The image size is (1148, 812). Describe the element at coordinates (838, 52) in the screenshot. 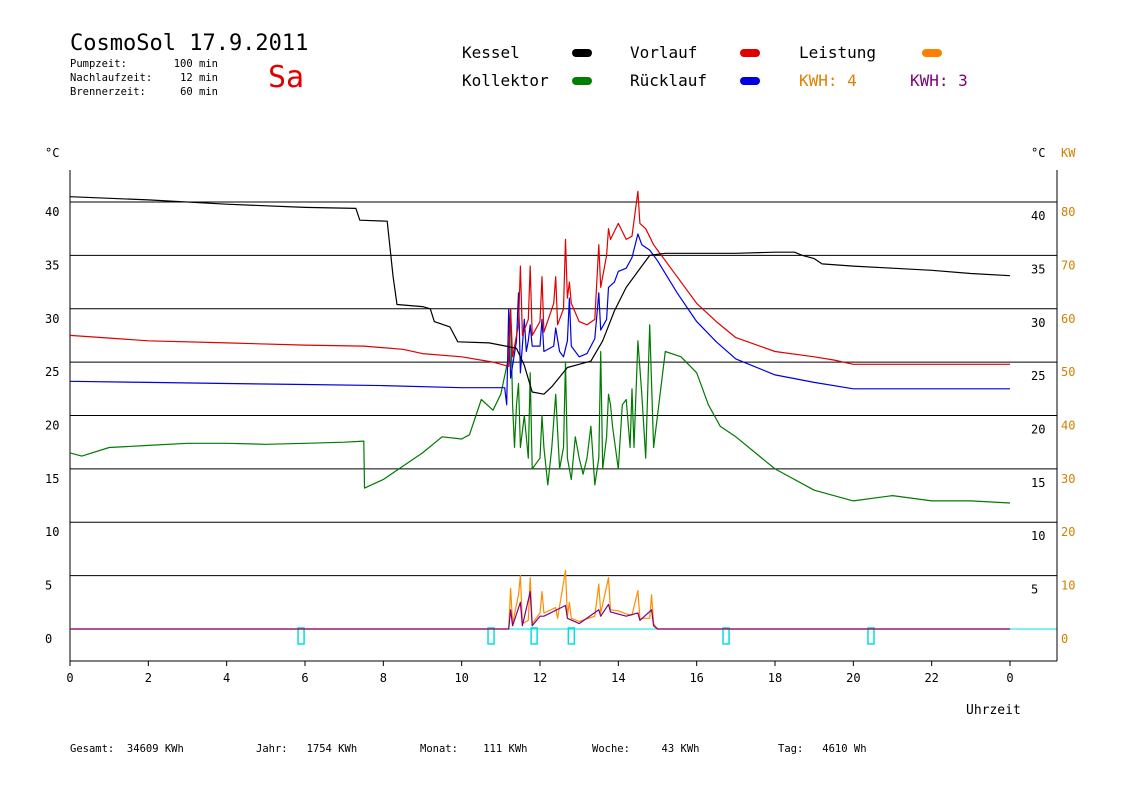

I see `legend-leistung: Leistung` at that location.